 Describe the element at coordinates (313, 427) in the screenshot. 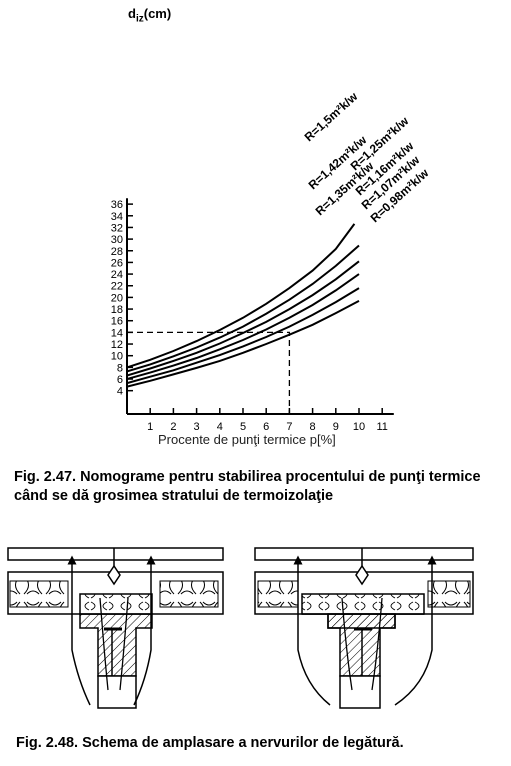

I see `x-tick-label: 8` at that location.